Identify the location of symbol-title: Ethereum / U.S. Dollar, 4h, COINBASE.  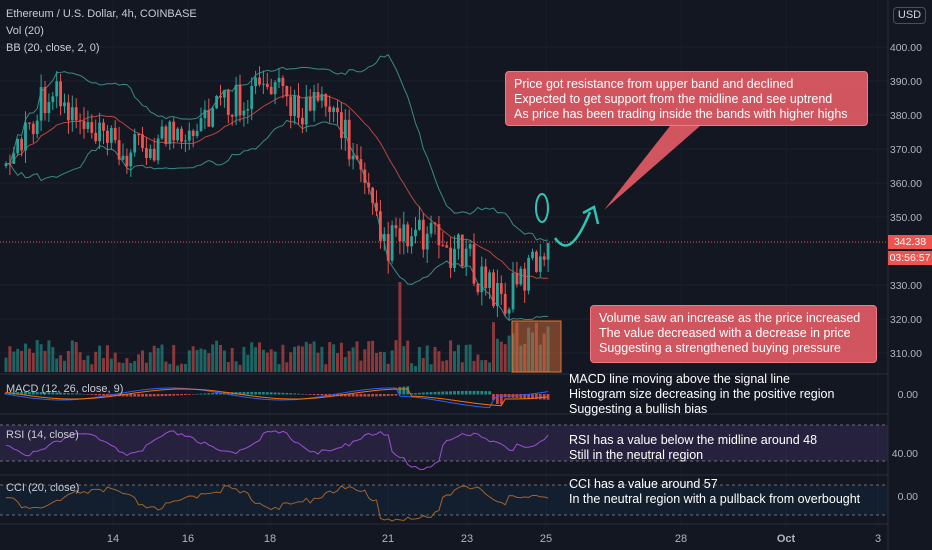
(101, 14).